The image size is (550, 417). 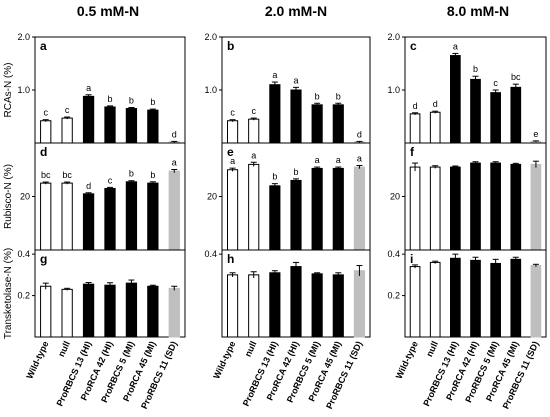 What do you see at coordinates (8, 90) in the screenshot?
I see `y-axis-label: RCAs-N (%)` at bounding box center [8, 90].